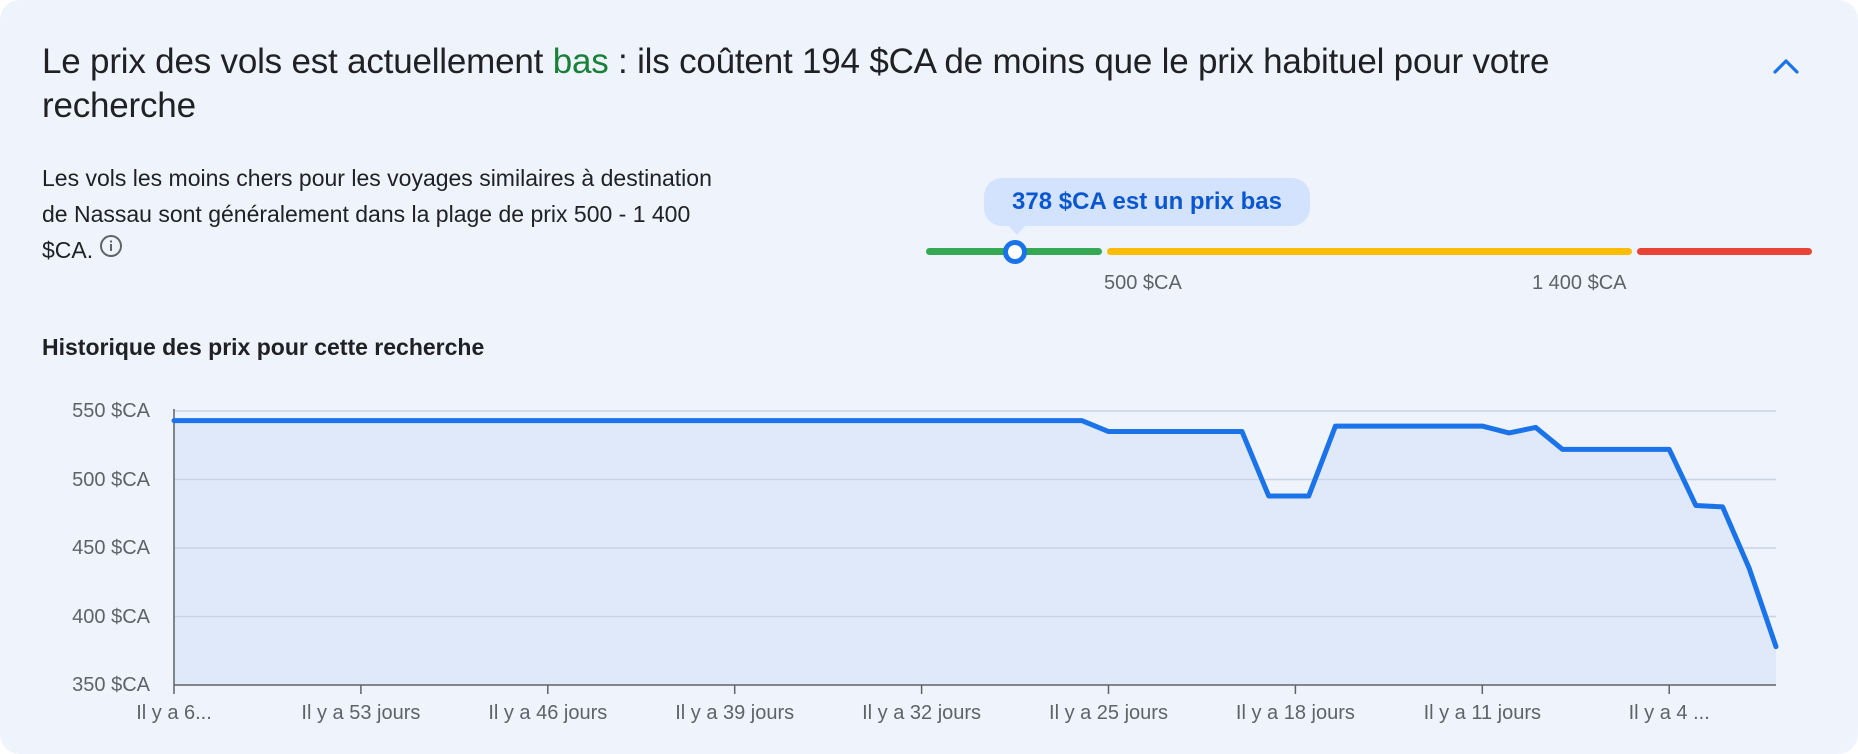 Image resolution: width=1858 pixels, height=754 pixels. I want to click on chevron-up-icon, so click(1786, 66).